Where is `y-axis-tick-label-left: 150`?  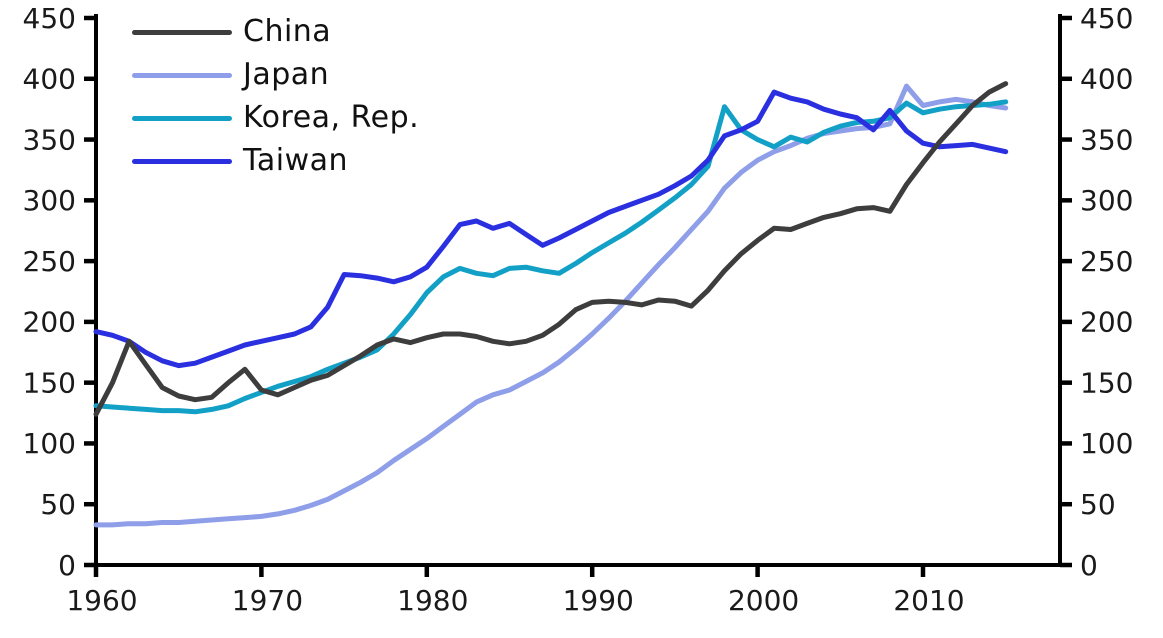
y-axis-tick-label-left: 150 is located at coordinates (49, 382).